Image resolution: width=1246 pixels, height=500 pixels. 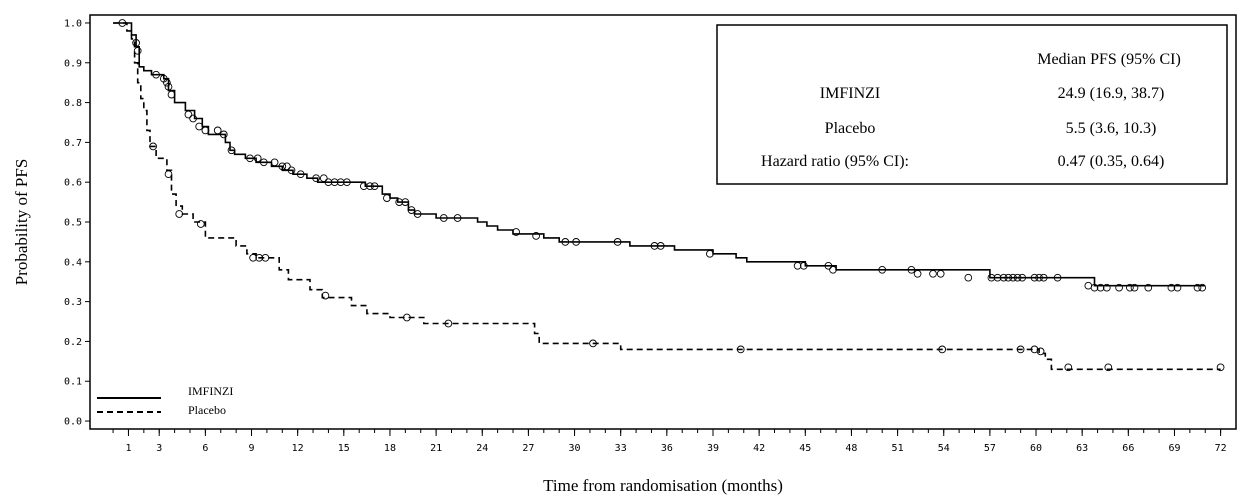 I want to click on y-axis: 0.0 0.1 0.2 0.3 0.4 0.5 0.6 0.7 0.8 0.9 1.0, so click(x=77, y=223).